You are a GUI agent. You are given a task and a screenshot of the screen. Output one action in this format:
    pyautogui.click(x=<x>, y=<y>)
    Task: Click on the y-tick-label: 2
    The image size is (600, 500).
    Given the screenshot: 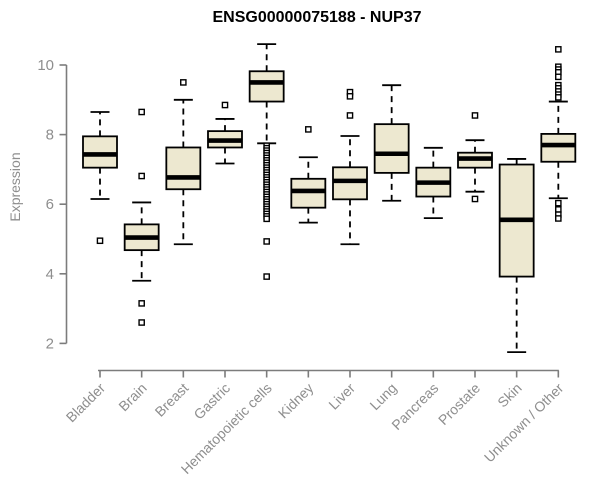 What is the action you would take?
    pyautogui.click(x=50, y=343)
    